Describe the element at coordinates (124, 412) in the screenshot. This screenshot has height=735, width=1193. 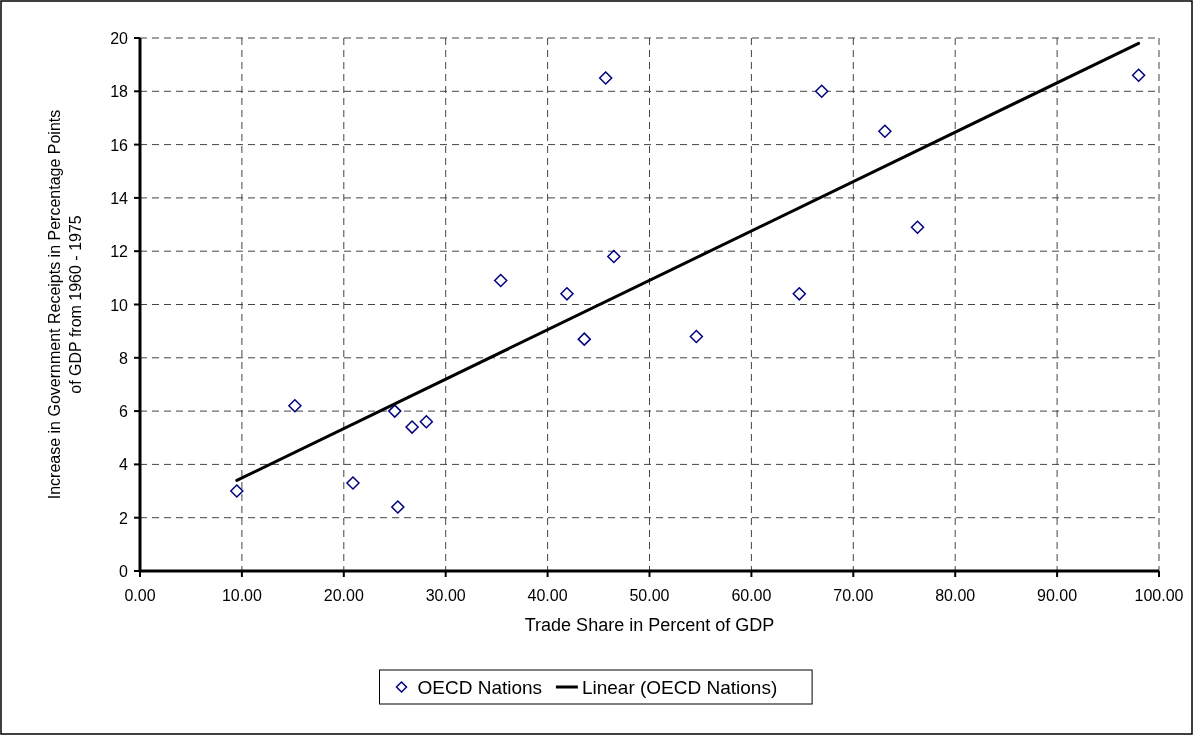
I see `y-tick-label: 6` at that location.